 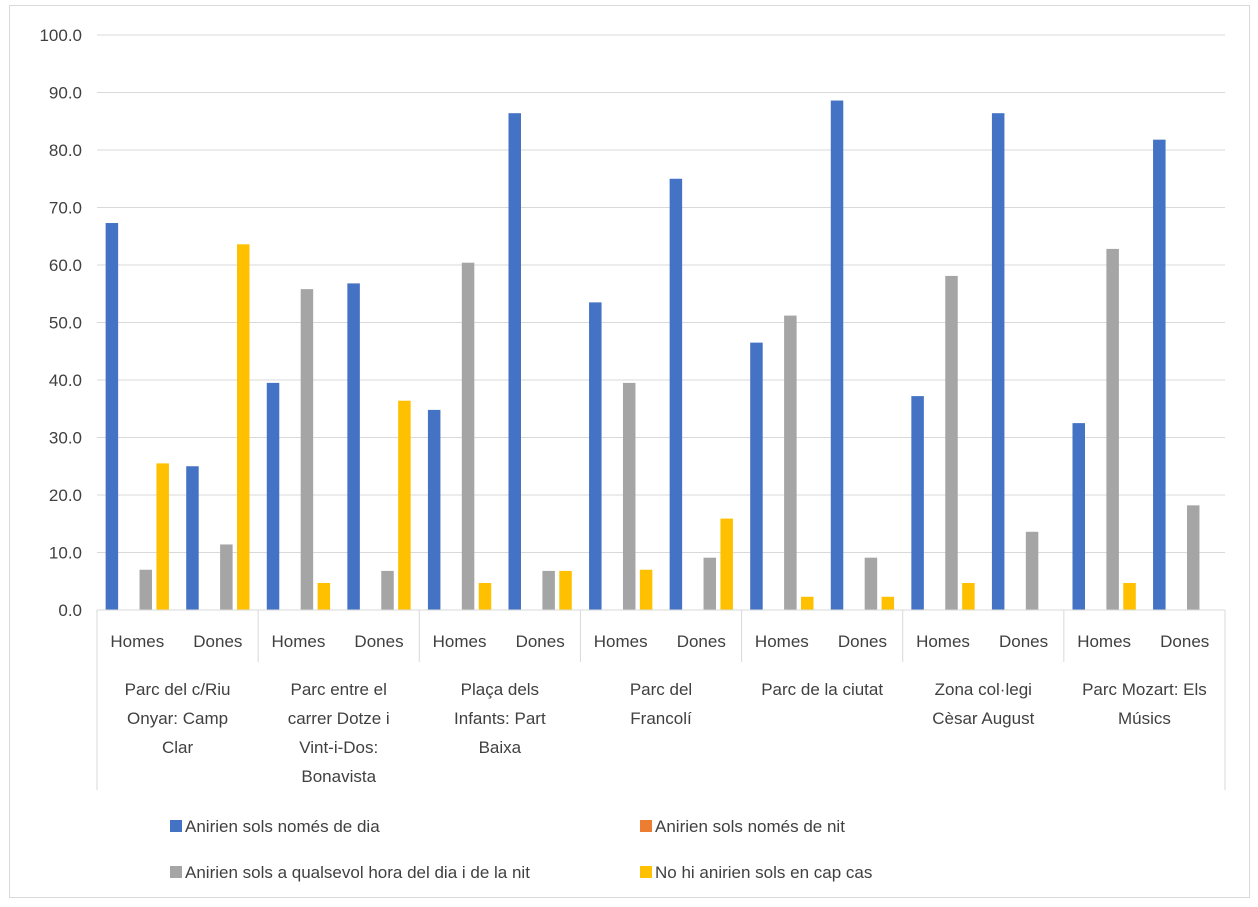 What do you see at coordinates (500, 747) in the screenshot?
I see `group-label: Baixa` at bounding box center [500, 747].